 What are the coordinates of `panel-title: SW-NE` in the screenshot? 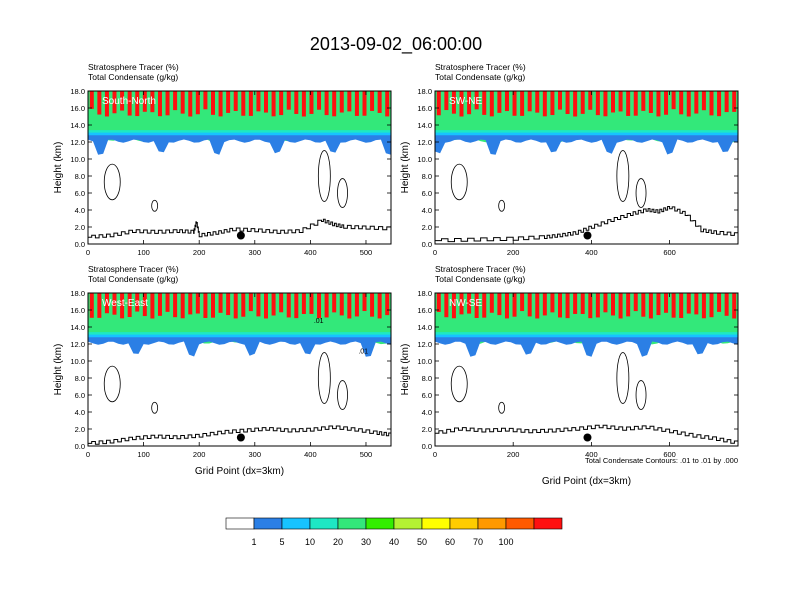 It's located at (465, 101).